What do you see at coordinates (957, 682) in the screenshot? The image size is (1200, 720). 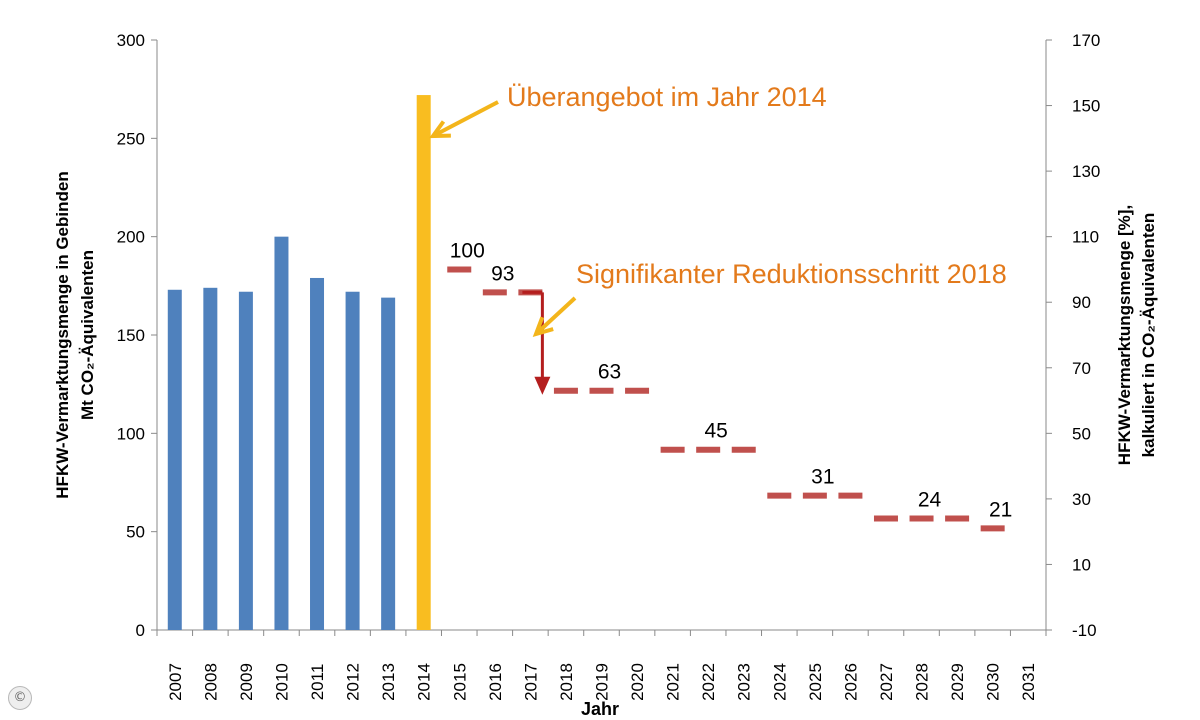 I see `x-tick-label: 2029` at bounding box center [957, 682].